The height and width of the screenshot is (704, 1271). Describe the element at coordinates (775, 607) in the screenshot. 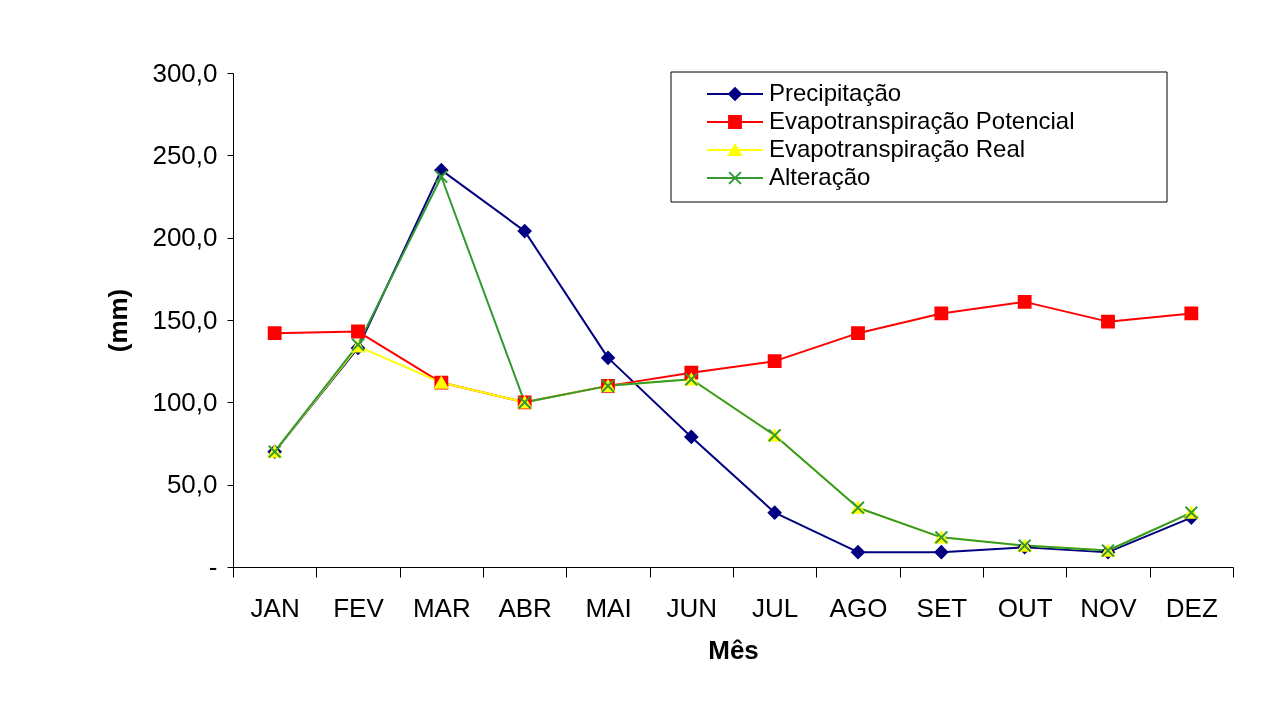

I see `x-tick-label: JUL` at that location.